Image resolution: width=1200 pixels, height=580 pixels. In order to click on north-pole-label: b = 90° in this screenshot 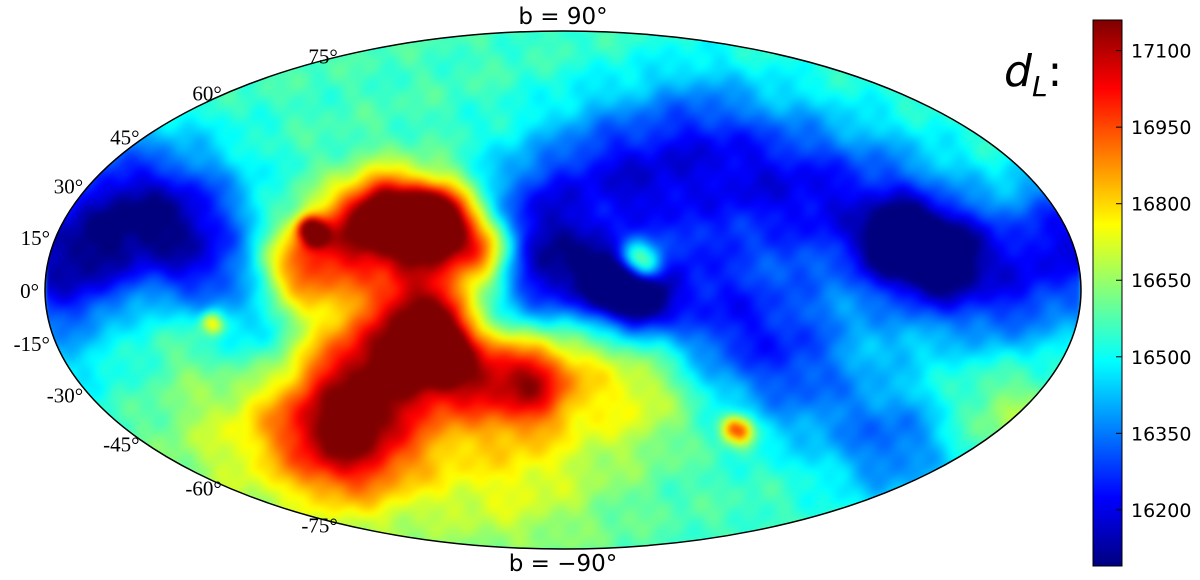, I will do `click(562, 17)`.